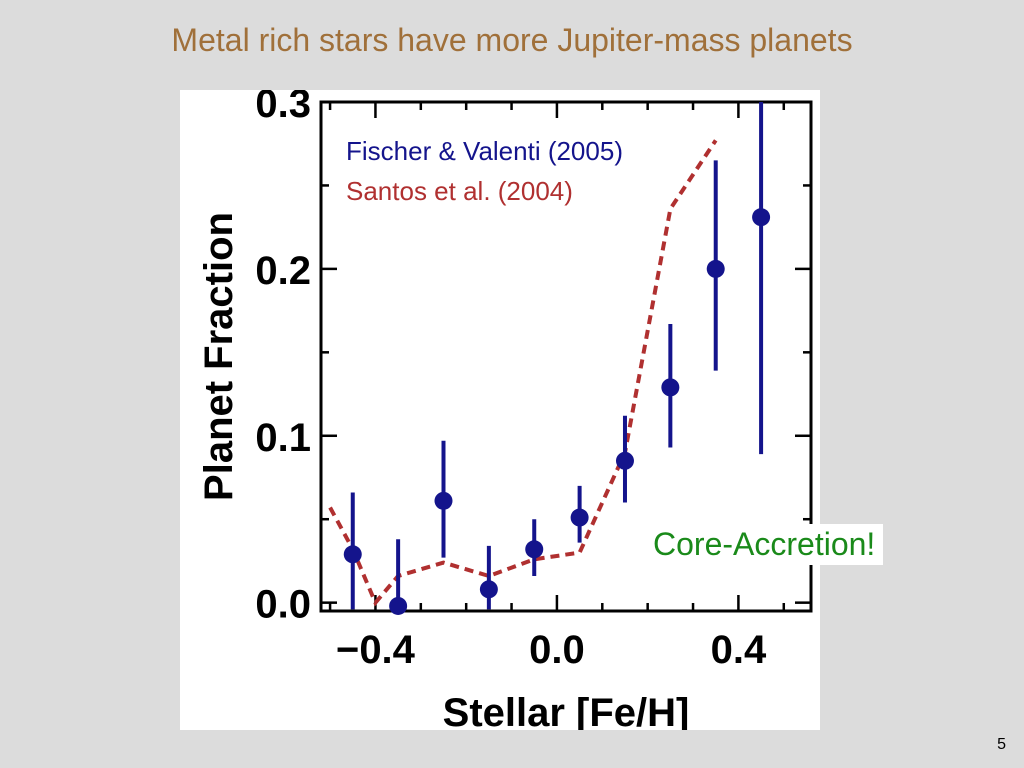 This screenshot has width=1024, height=768. Describe the element at coordinates (283, 605) in the screenshot. I see `y-tick-label: 0.0` at that location.